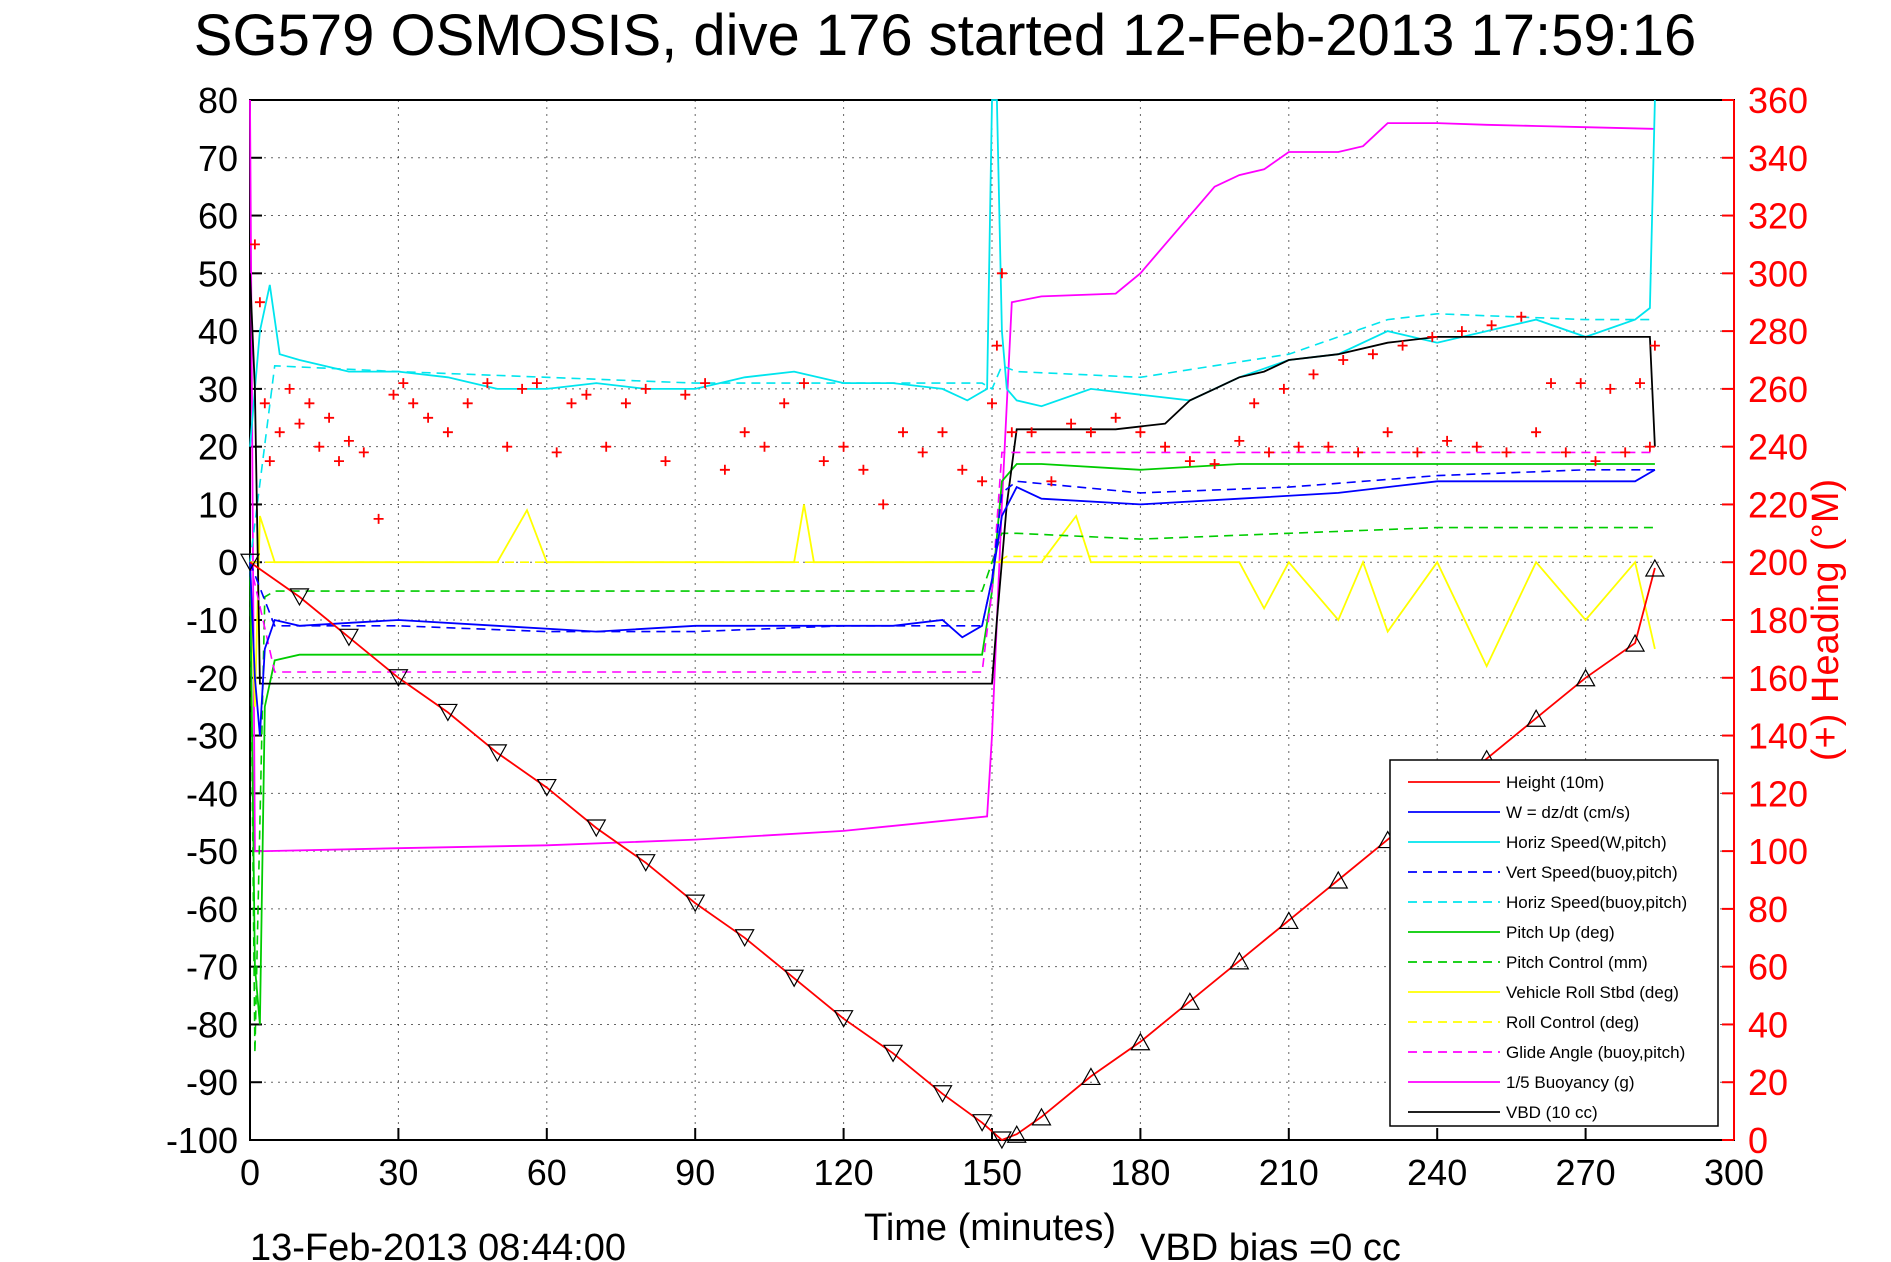  What do you see at coordinates (1437, 1172) in the screenshot?
I see `x-tick-label: 240` at bounding box center [1437, 1172].